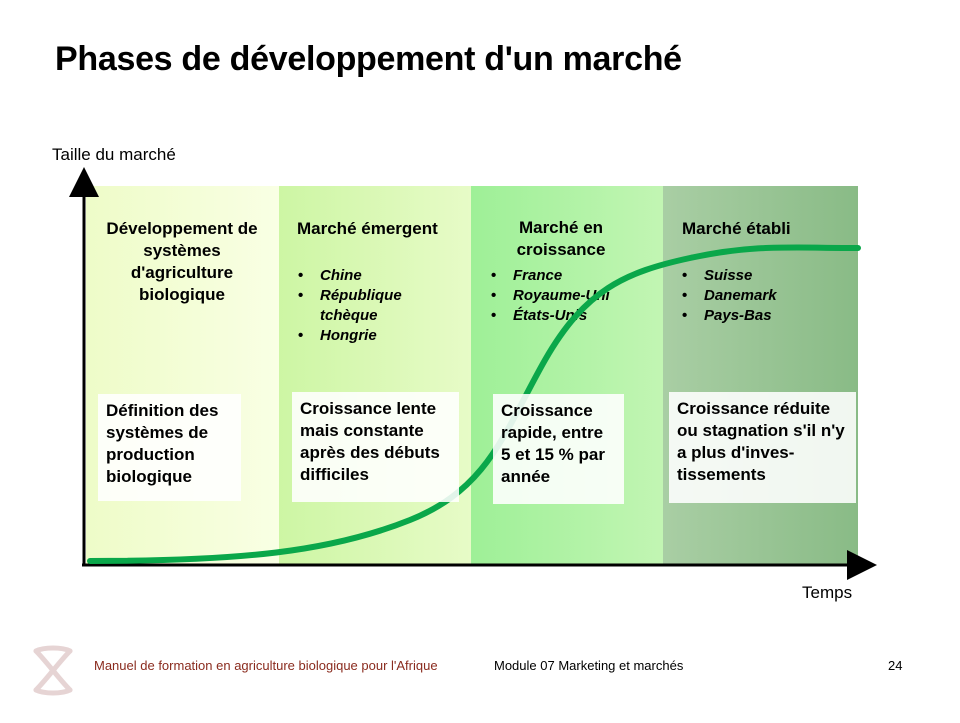  I want to click on country-item: République tchèque, so click(371, 306).